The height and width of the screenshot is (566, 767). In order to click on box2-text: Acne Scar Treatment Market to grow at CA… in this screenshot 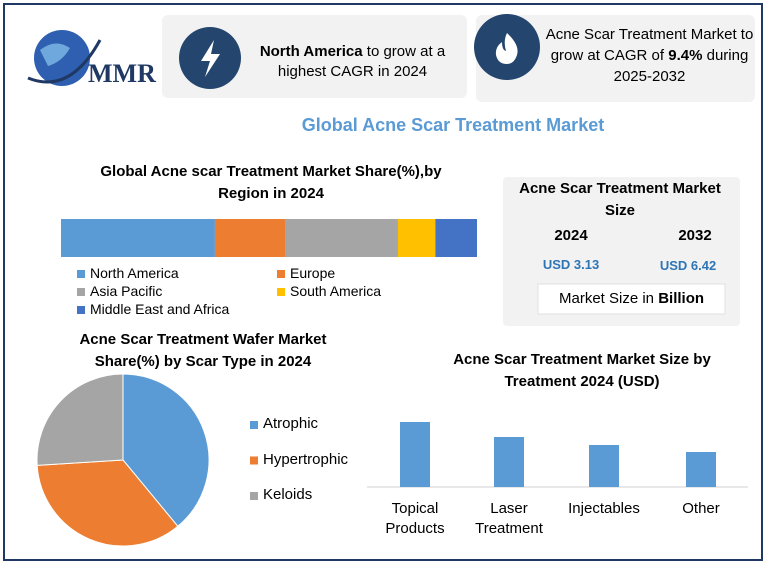, I will do `click(649, 55)`.